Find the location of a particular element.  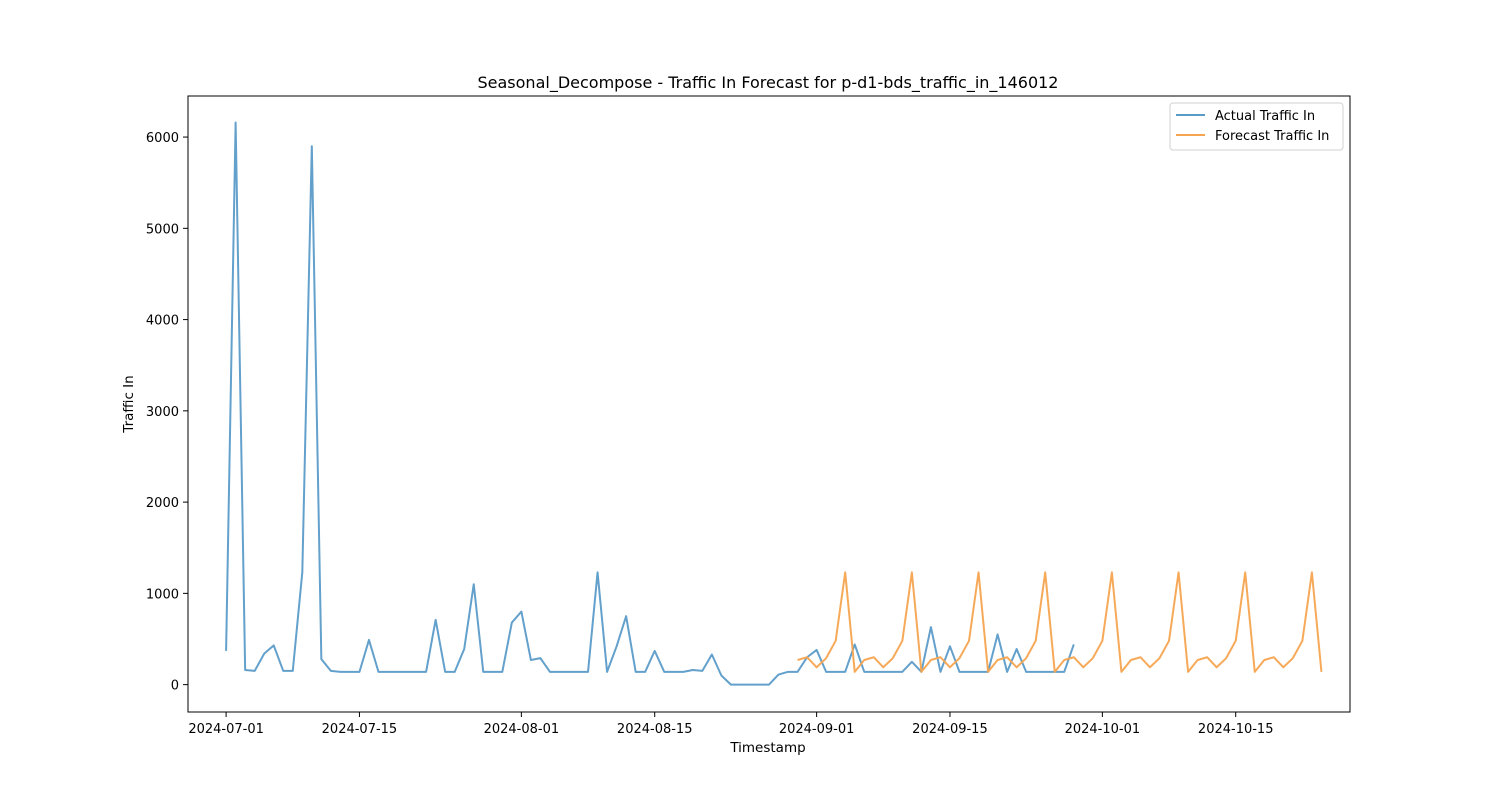

y-tick-label: 6000 is located at coordinates (162, 138).